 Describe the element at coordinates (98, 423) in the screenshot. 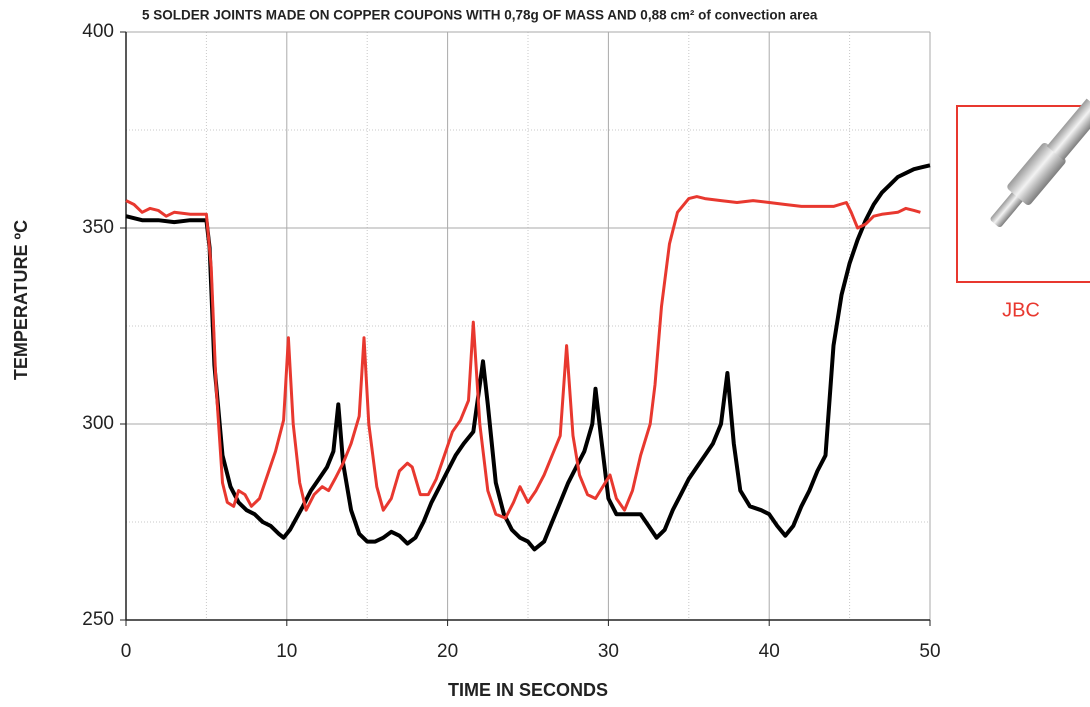

I see `y-tick-label: 300` at that location.